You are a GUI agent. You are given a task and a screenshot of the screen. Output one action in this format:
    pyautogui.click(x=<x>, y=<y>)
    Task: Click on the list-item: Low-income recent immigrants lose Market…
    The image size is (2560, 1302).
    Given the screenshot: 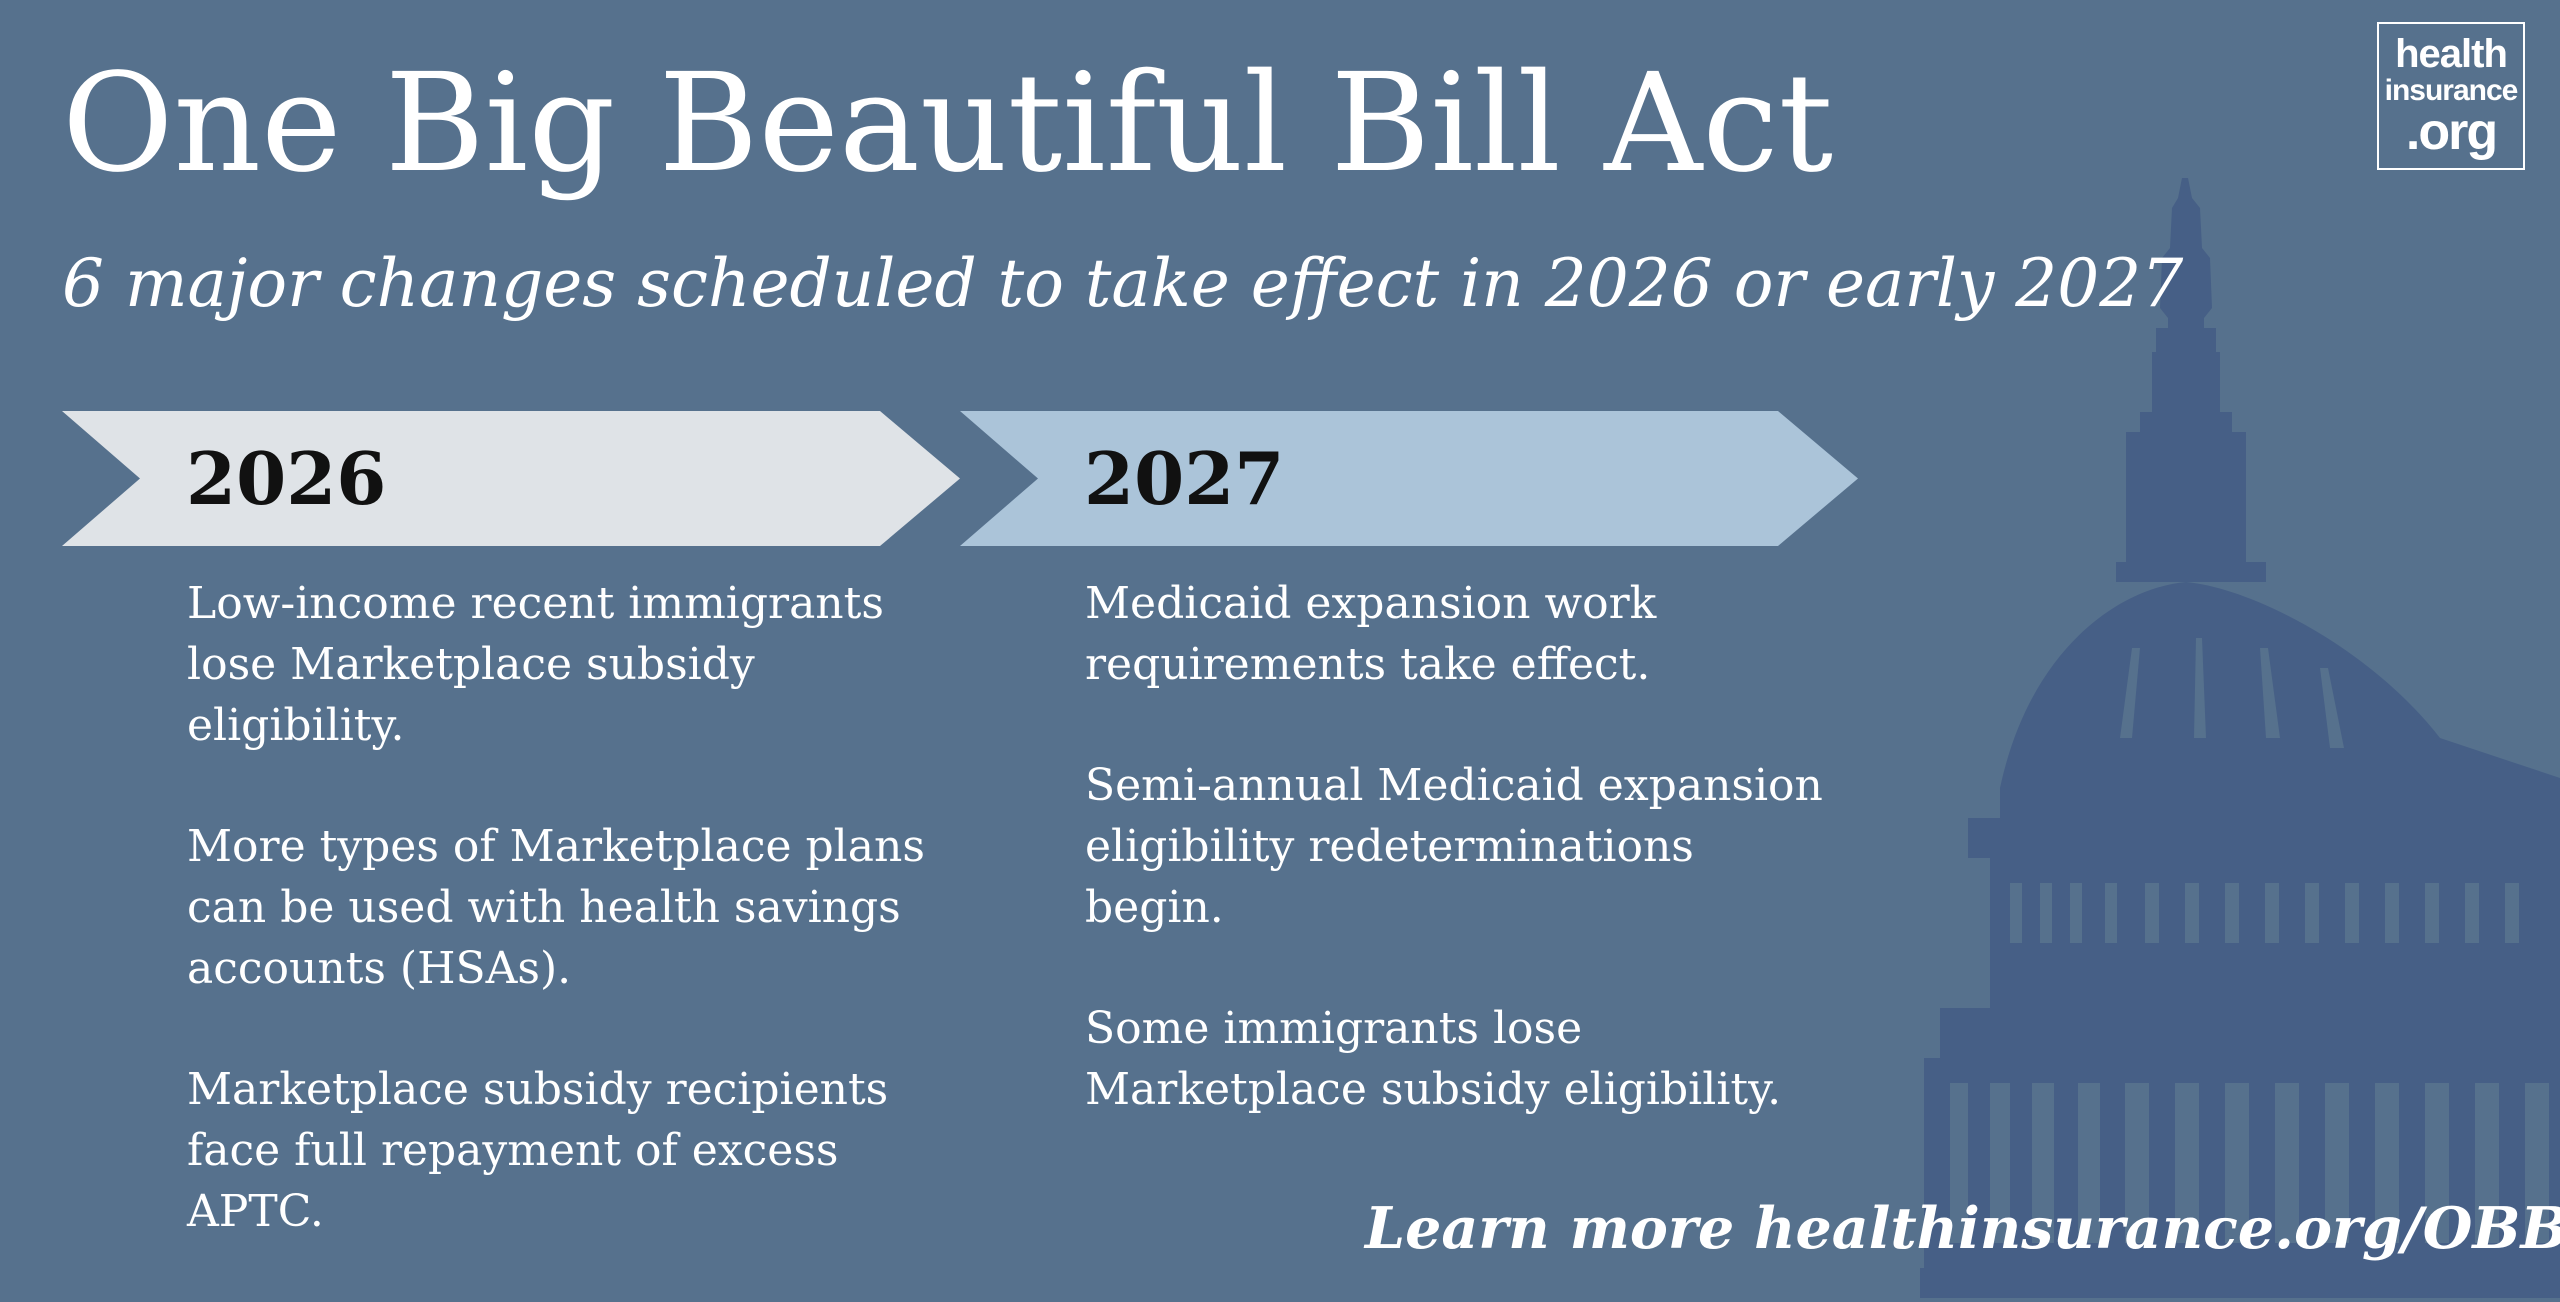 What is the action you would take?
    pyautogui.click(x=535, y=664)
    